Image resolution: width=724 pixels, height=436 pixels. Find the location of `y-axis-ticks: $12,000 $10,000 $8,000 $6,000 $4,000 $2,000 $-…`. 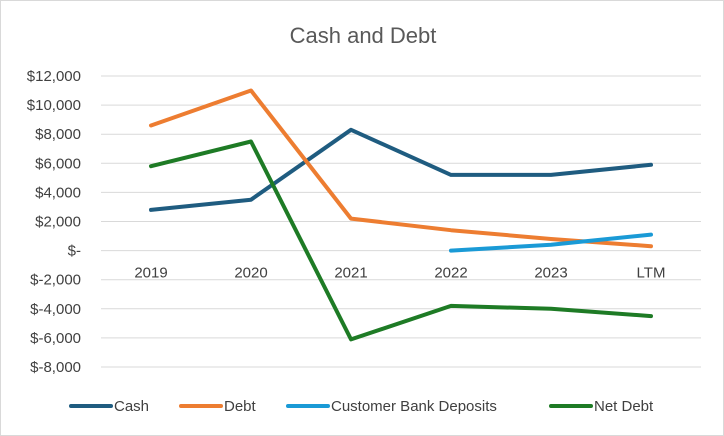

y-axis-ticks: $12,000 $10,000 $8,000 $6,000 $4,000 $2,000 $-… is located at coordinates (54, 222).